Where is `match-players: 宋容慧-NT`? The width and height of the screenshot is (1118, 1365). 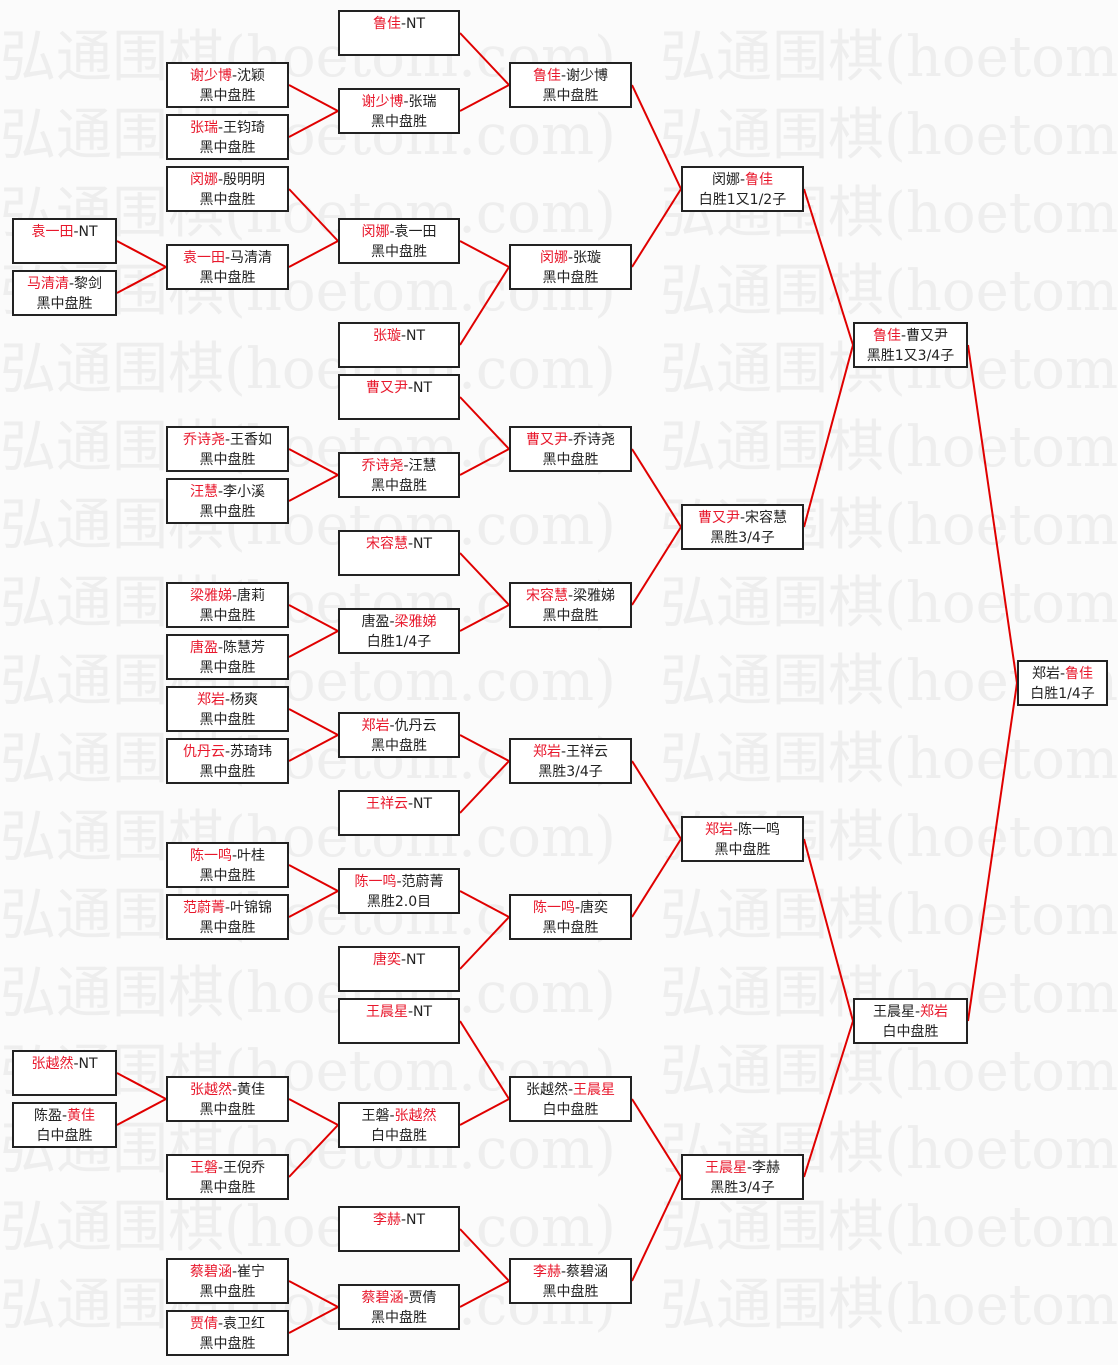
match-players: 宋容慧-NT is located at coordinates (399, 544).